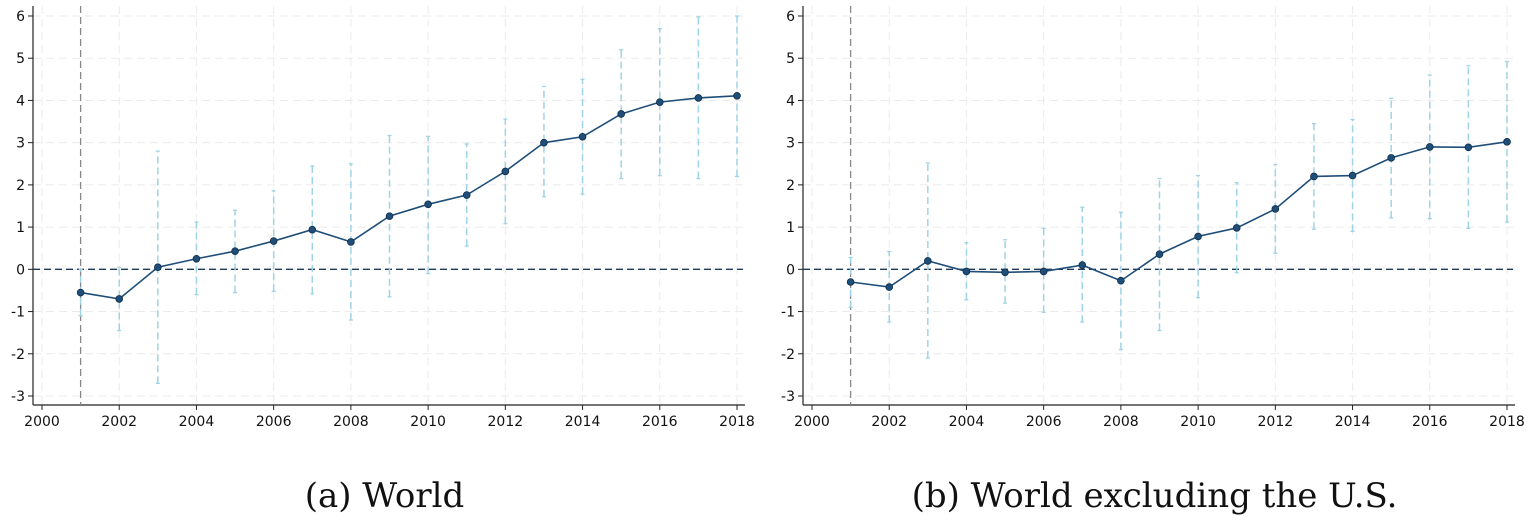 This screenshot has width=1539, height=528. I want to click on series-line, so click(1179, 214).